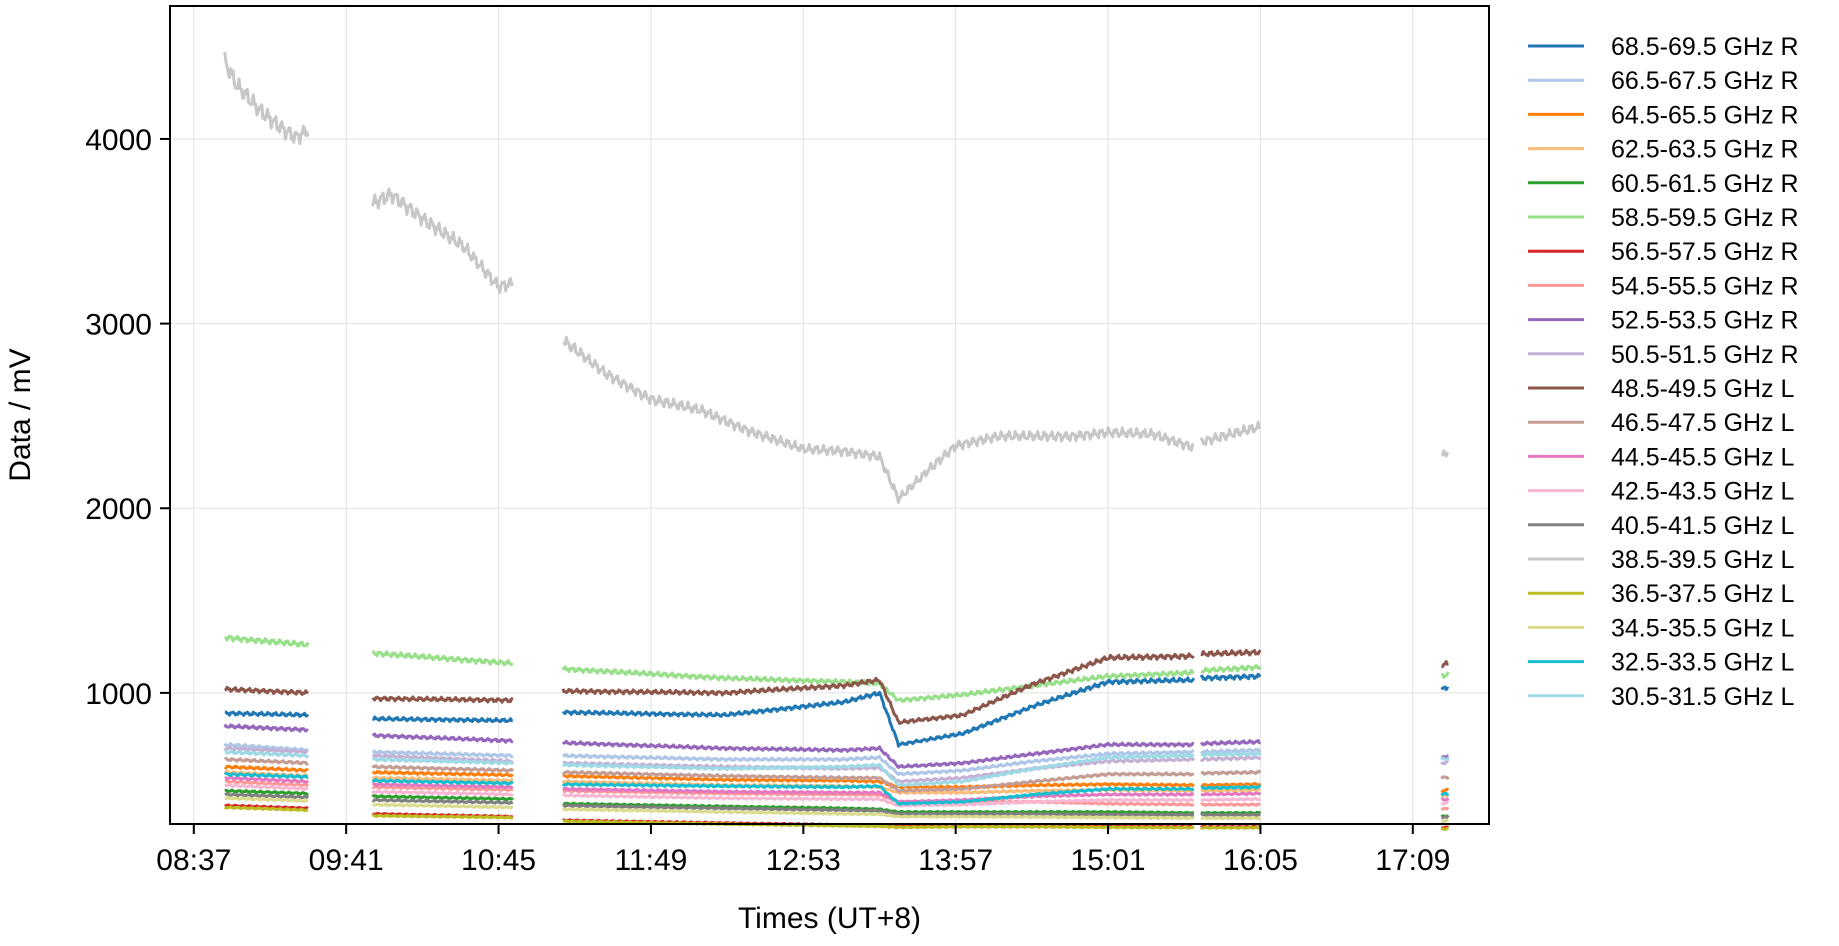 This screenshot has width=1839, height=946. I want to click on legend-label: 52.5-53.5 GHz R, so click(1705, 321).